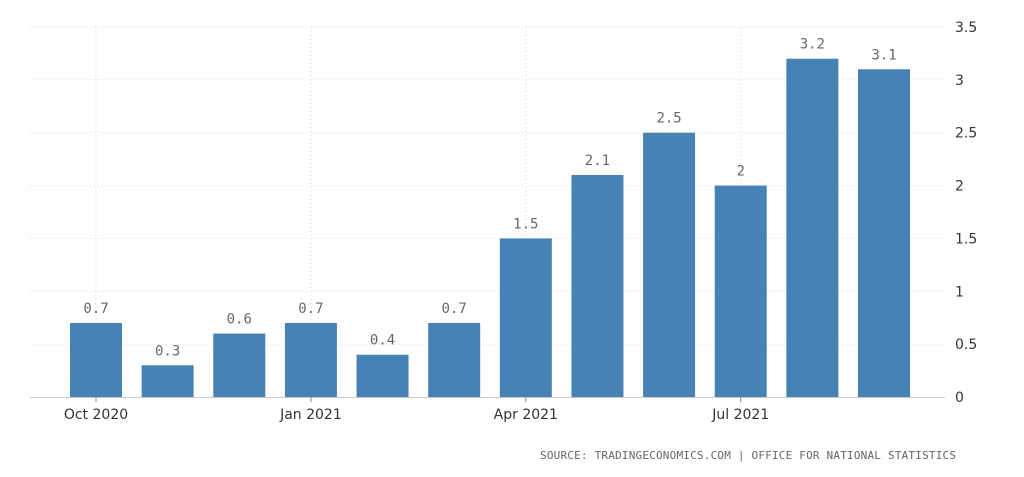  Describe the element at coordinates (239, 320) in the screenshot. I see `data-label: 0.6` at that location.